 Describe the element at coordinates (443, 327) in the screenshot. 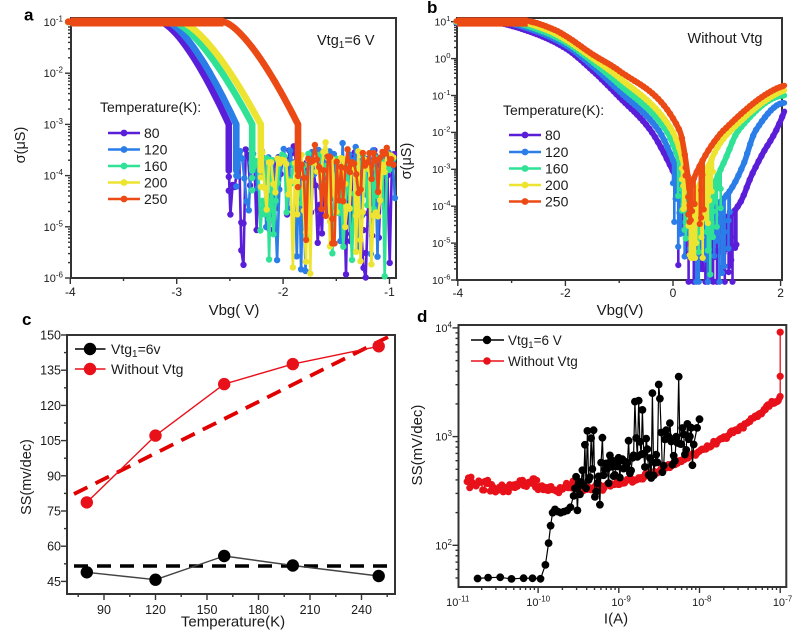

I see `svg-text: 104` at that location.